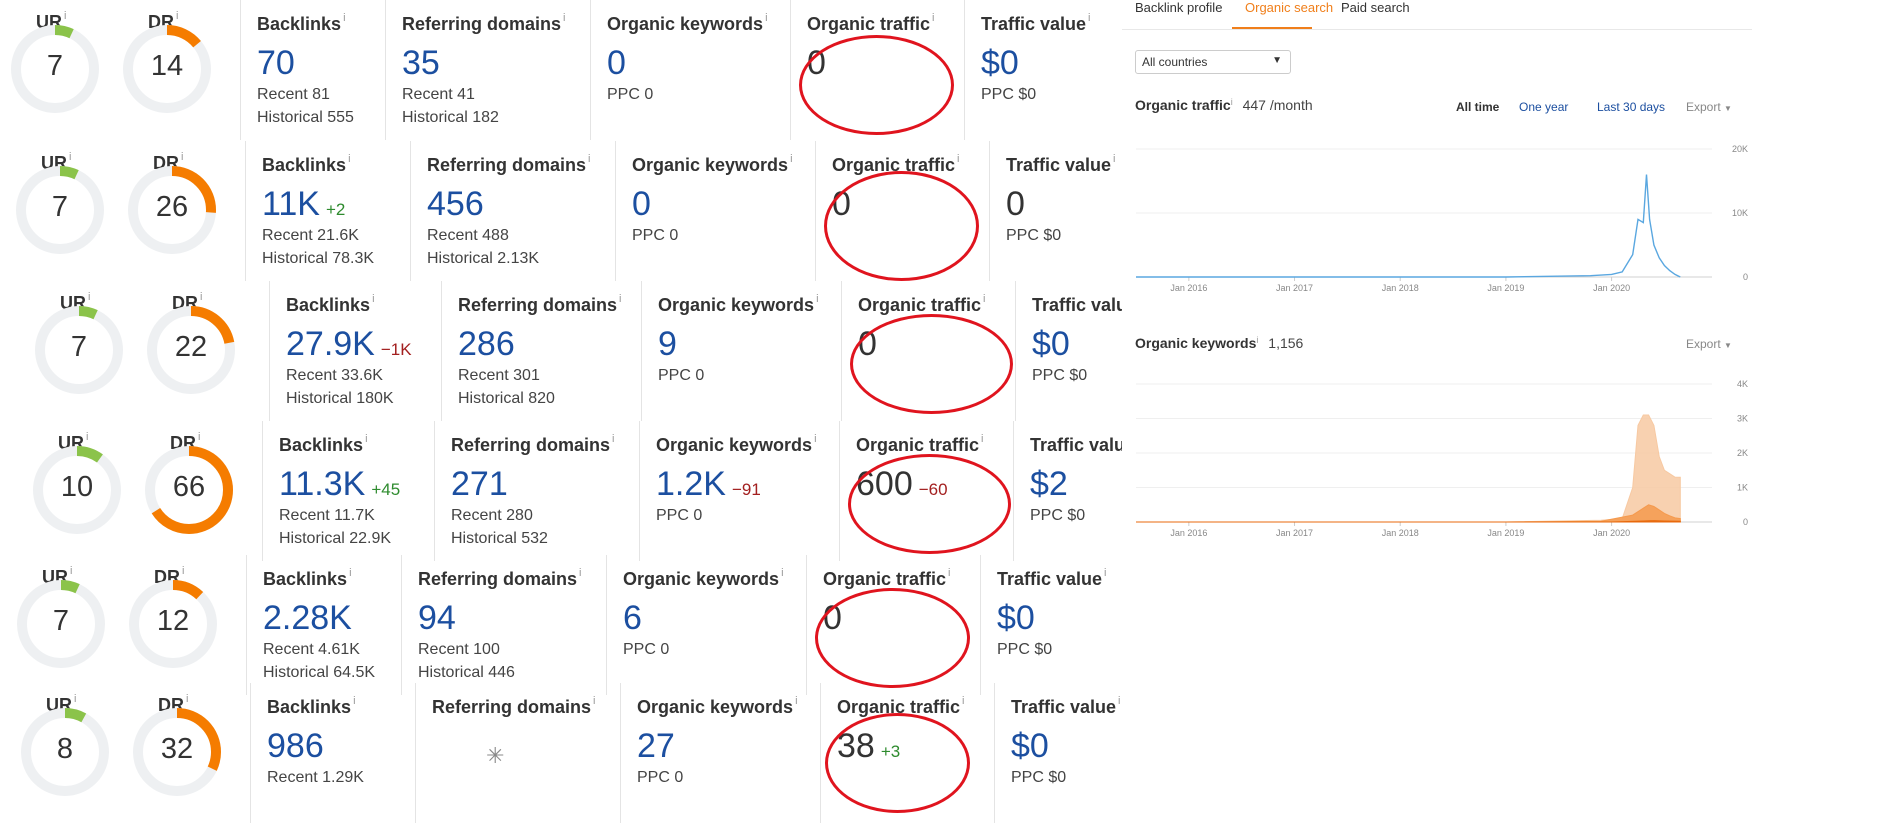 Image resolution: width=1890 pixels, height=823 pixels. Describe the element at coordinates (1709, 107) in the screenshot. I see `export-button-traffic: Export ▼` at that location.